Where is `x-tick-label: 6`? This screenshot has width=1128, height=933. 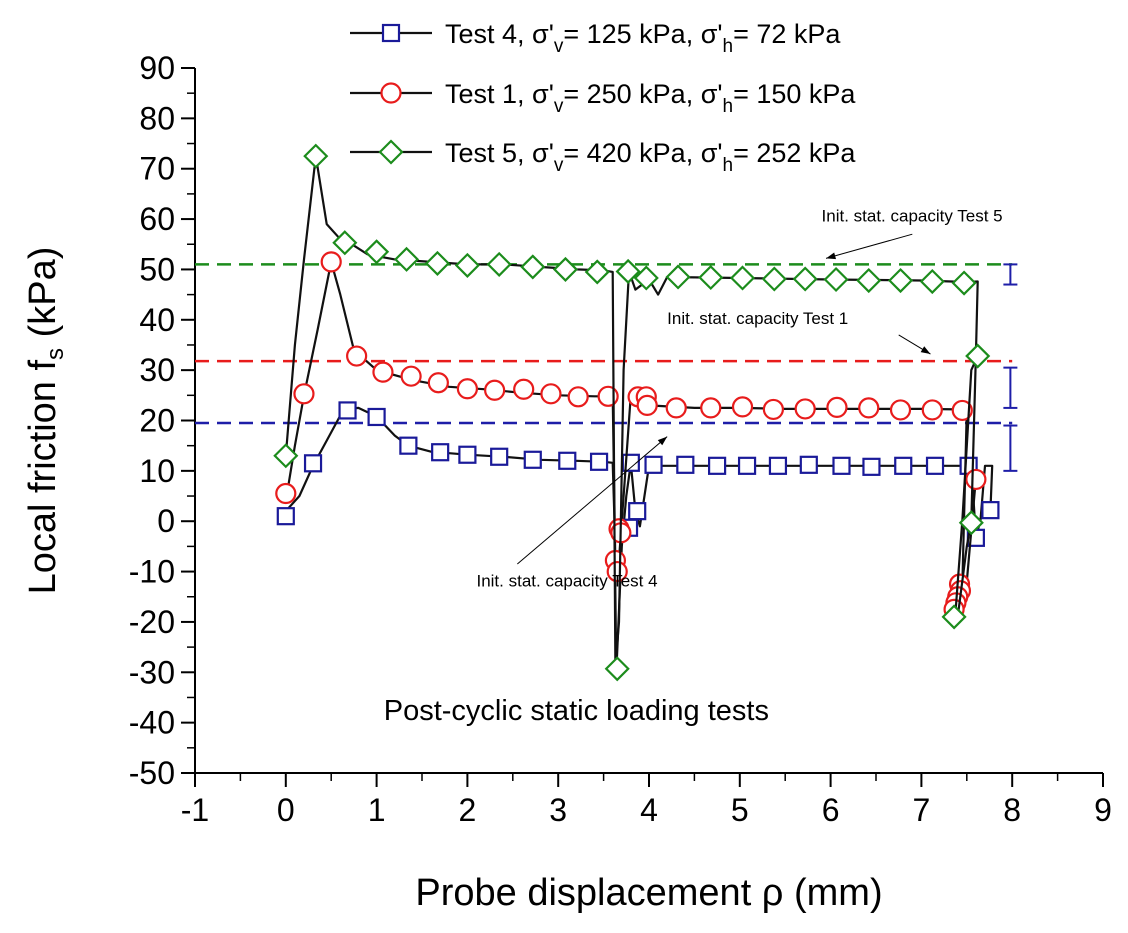 x-tick-label: 6 is located at coordinates (831, 810).